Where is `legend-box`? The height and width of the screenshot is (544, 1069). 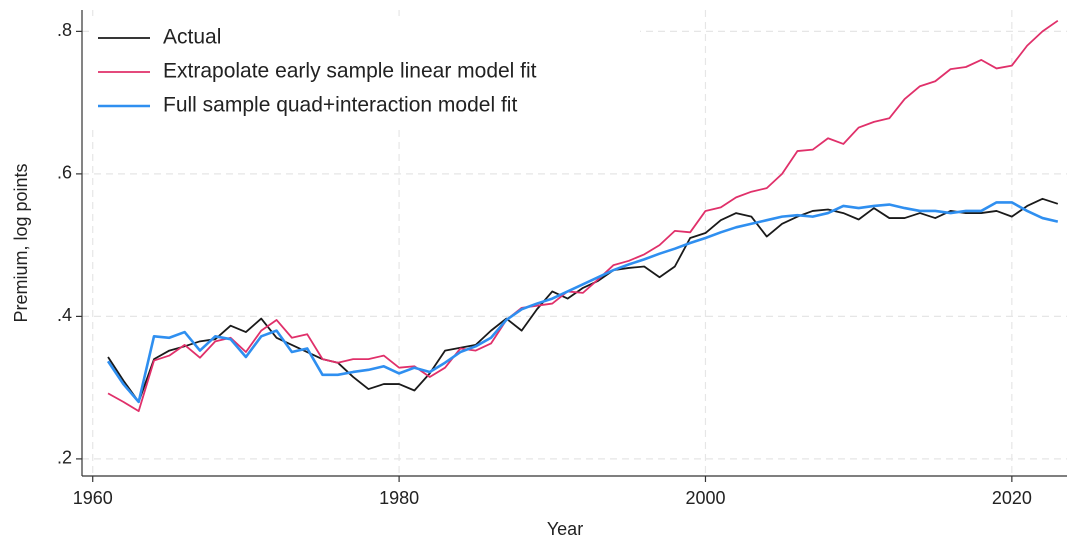 legend-box is located at coordinates (365, 71).